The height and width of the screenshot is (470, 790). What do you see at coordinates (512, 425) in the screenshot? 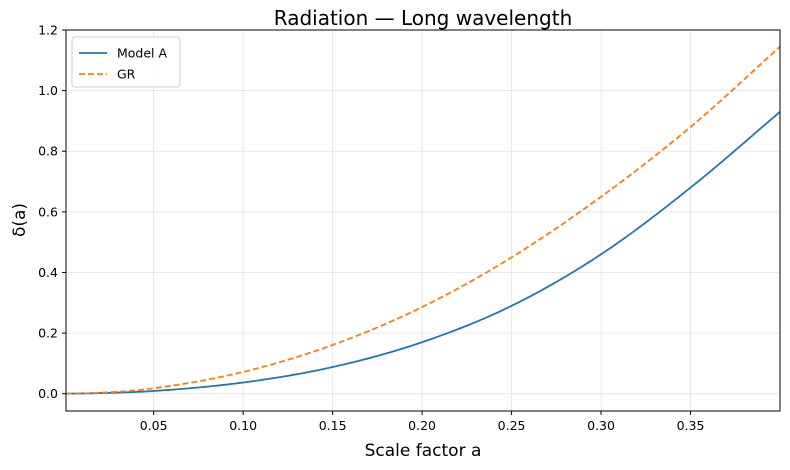
I see `x-tick-label: 0.25` at bounding box center [512, 425].